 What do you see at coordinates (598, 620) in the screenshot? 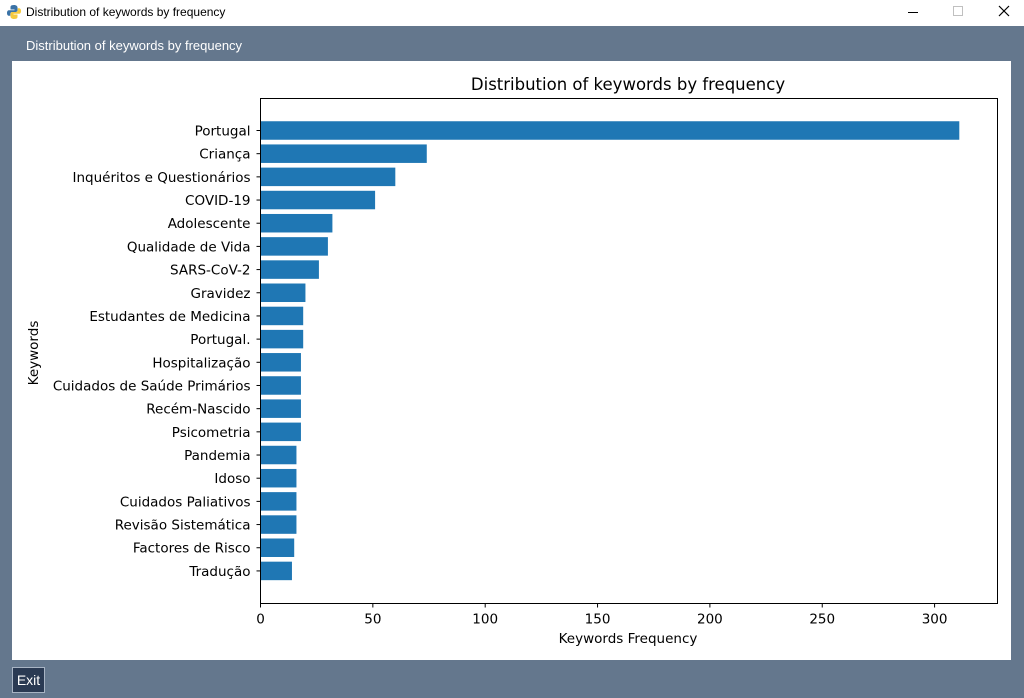
I see `x-tick-label: 150` at bounding box center [598, 620].